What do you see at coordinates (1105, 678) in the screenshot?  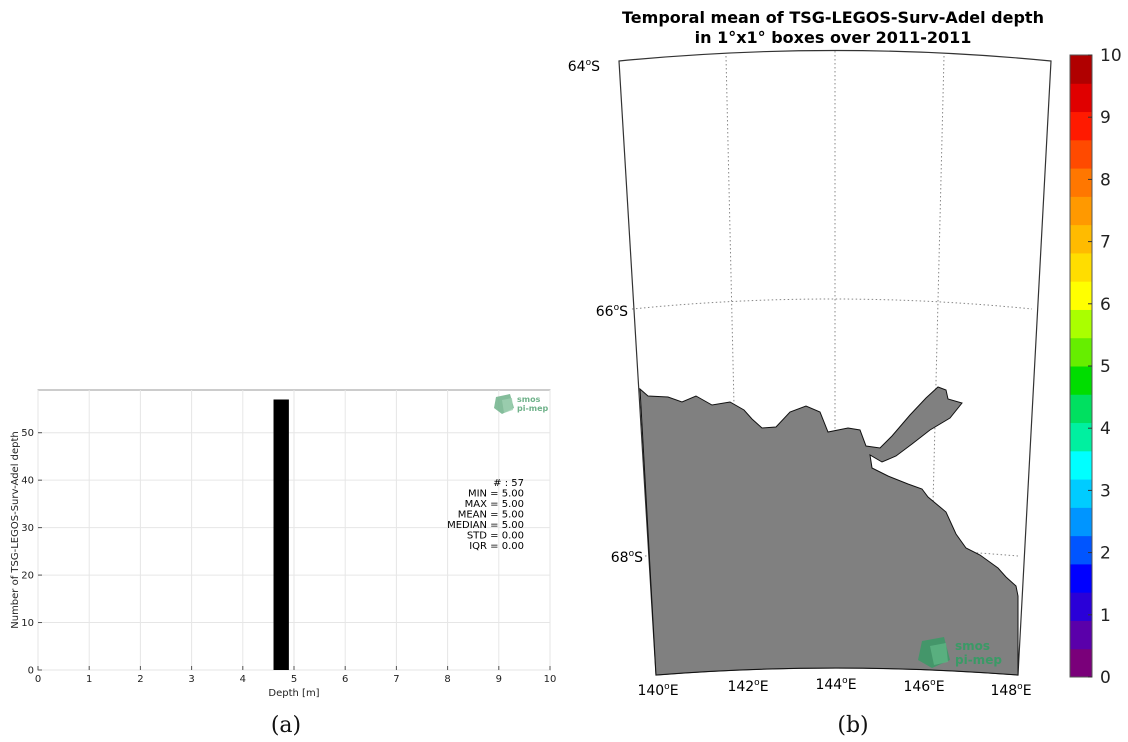 I see `colorbar-tick-label: 0` at bounding box center [1105, 678].